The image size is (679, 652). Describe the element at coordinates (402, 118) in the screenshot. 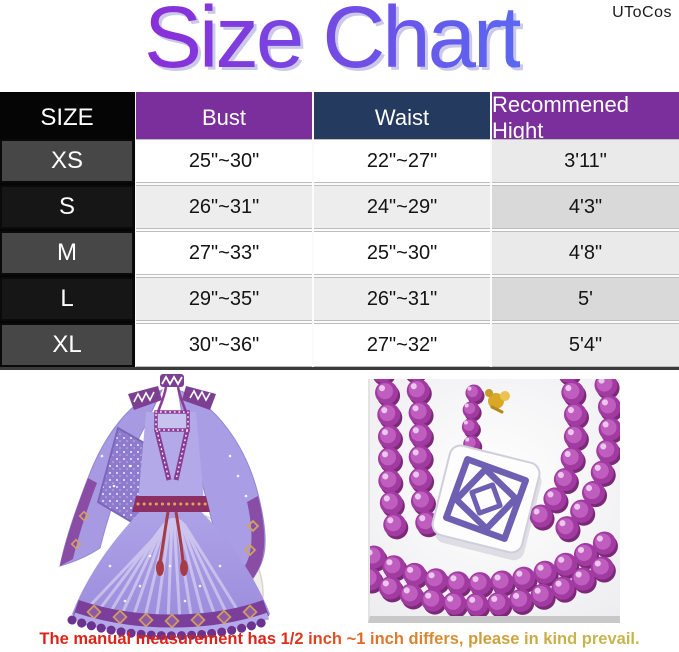

I see `header-cell-waist: Waist` at that location.